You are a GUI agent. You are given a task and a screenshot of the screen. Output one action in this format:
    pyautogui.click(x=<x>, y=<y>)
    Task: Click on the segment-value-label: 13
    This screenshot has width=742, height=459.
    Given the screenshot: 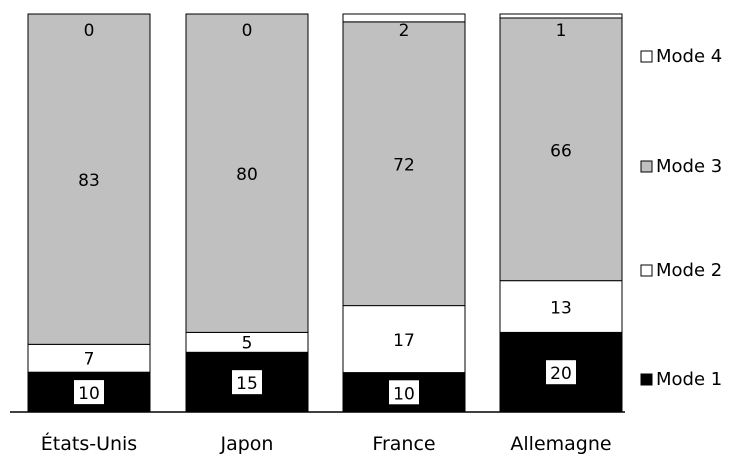 What is the action you would take?
    pyautogui.click(x=561, y=309)
    